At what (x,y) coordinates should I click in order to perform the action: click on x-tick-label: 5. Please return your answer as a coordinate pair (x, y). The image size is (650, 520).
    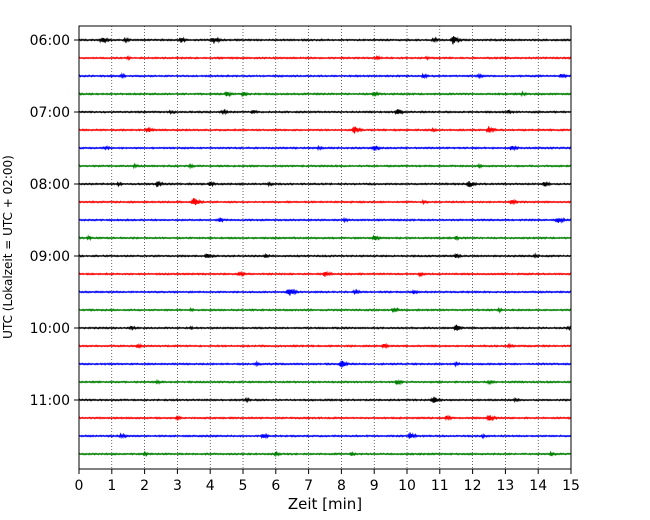
    Looking at the image, I should click on (243, 486).